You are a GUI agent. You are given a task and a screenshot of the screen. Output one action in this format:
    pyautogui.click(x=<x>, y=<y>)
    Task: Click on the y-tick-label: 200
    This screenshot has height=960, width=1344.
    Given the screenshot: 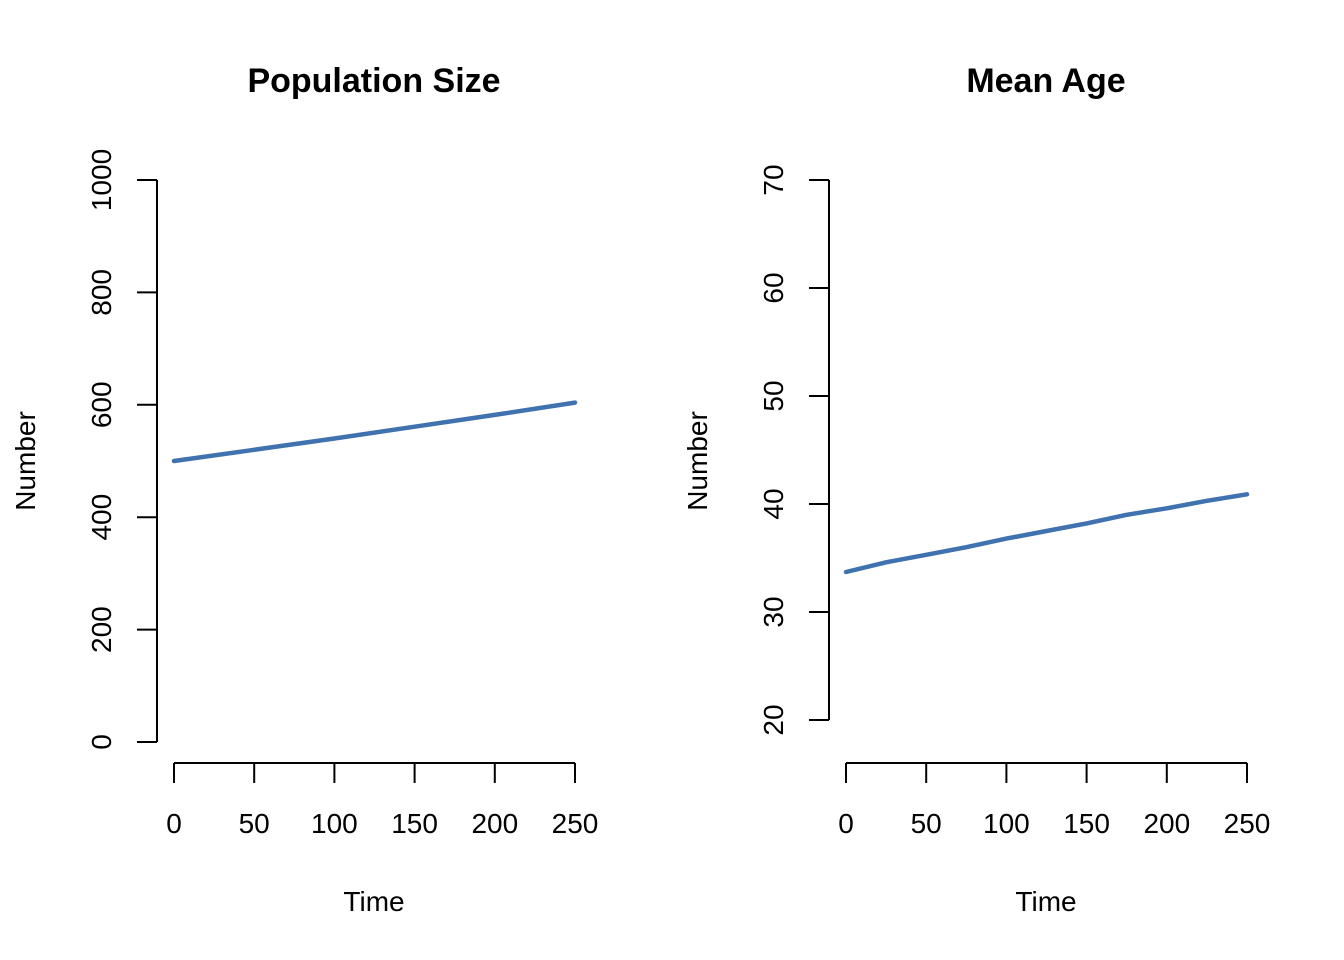 What is the action you would take?
    pyautogui.click(x=101, y=629)
    